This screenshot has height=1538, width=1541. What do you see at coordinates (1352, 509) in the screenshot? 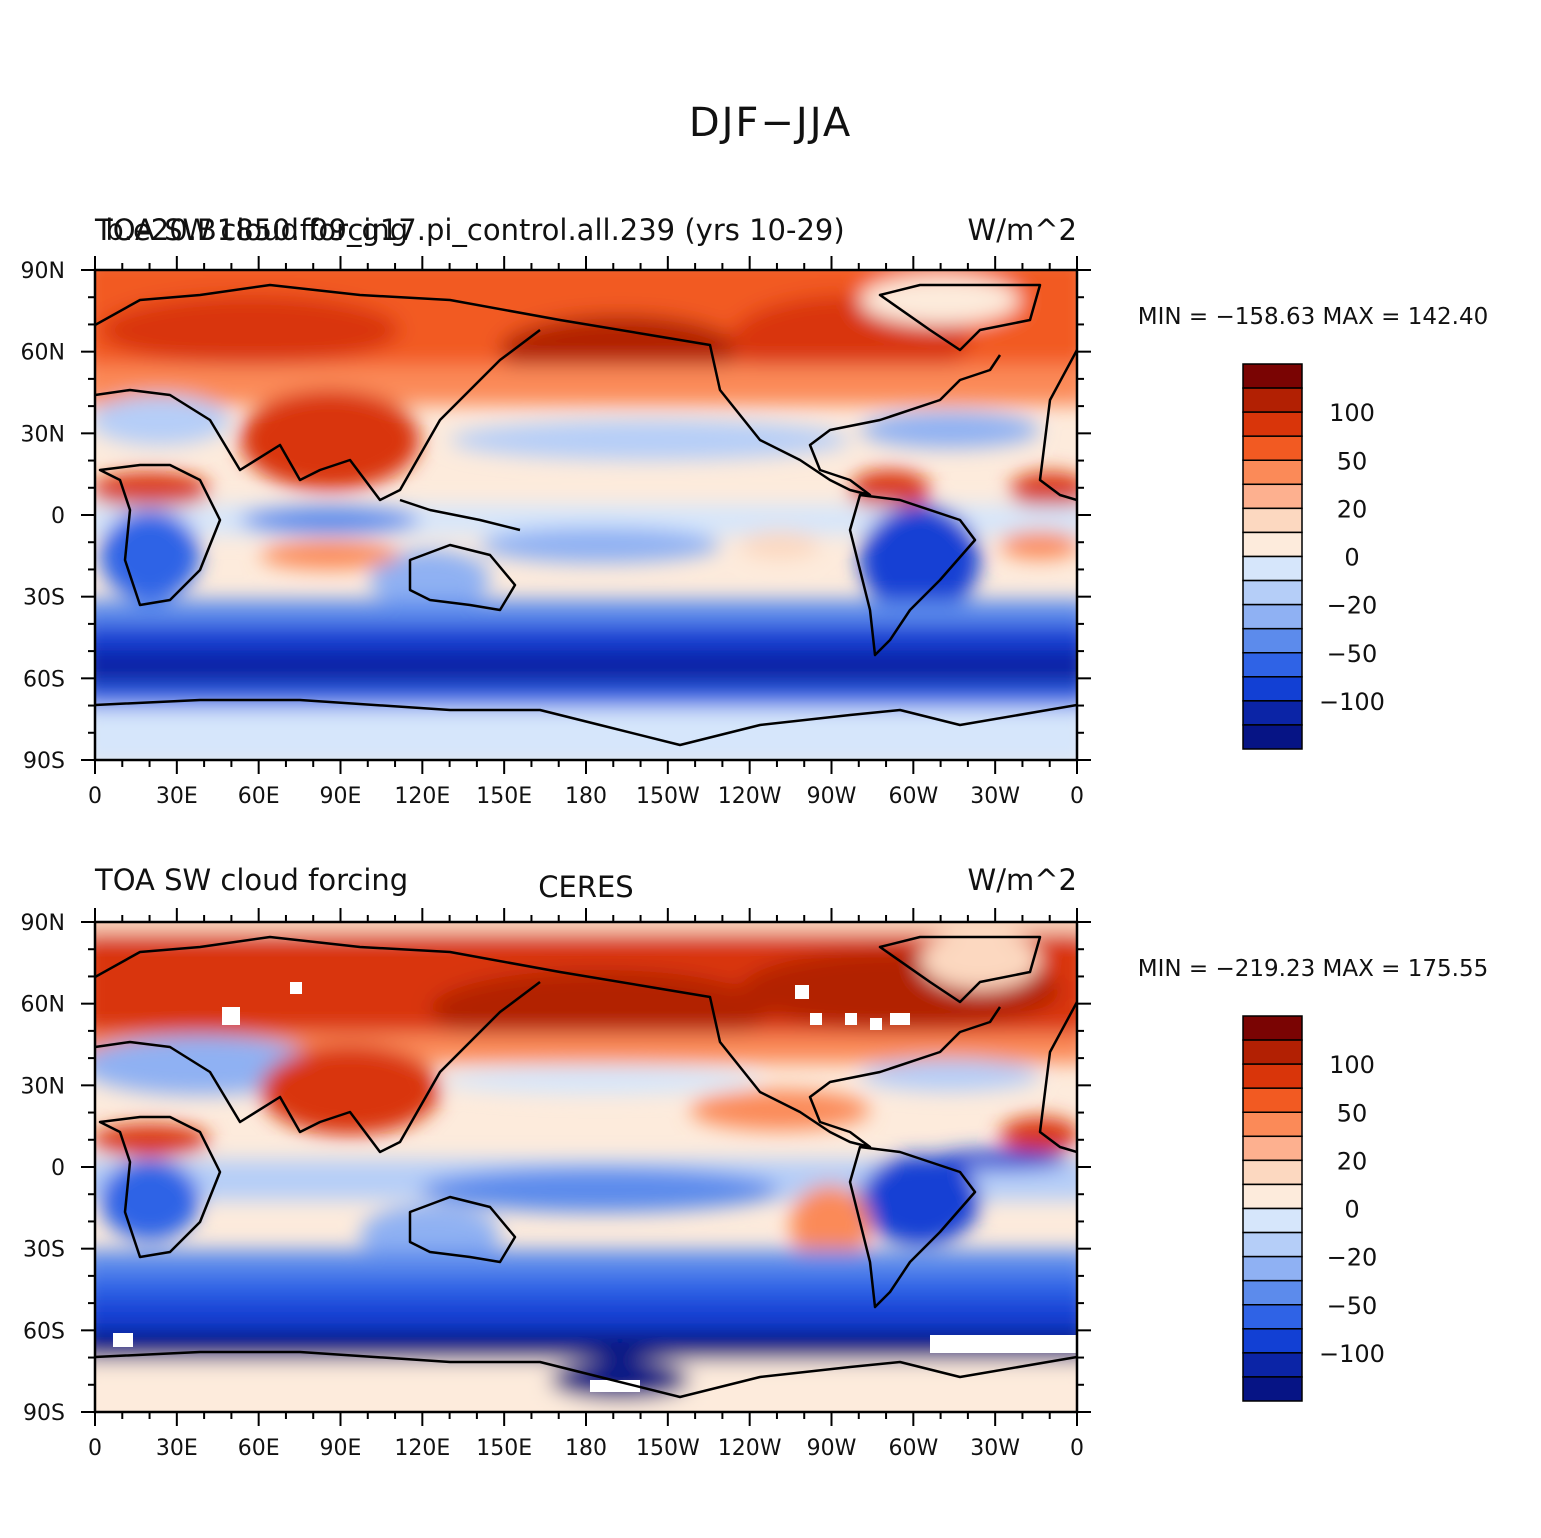
I see `colorbar-label: 20` at bounding box center [1352, 509].